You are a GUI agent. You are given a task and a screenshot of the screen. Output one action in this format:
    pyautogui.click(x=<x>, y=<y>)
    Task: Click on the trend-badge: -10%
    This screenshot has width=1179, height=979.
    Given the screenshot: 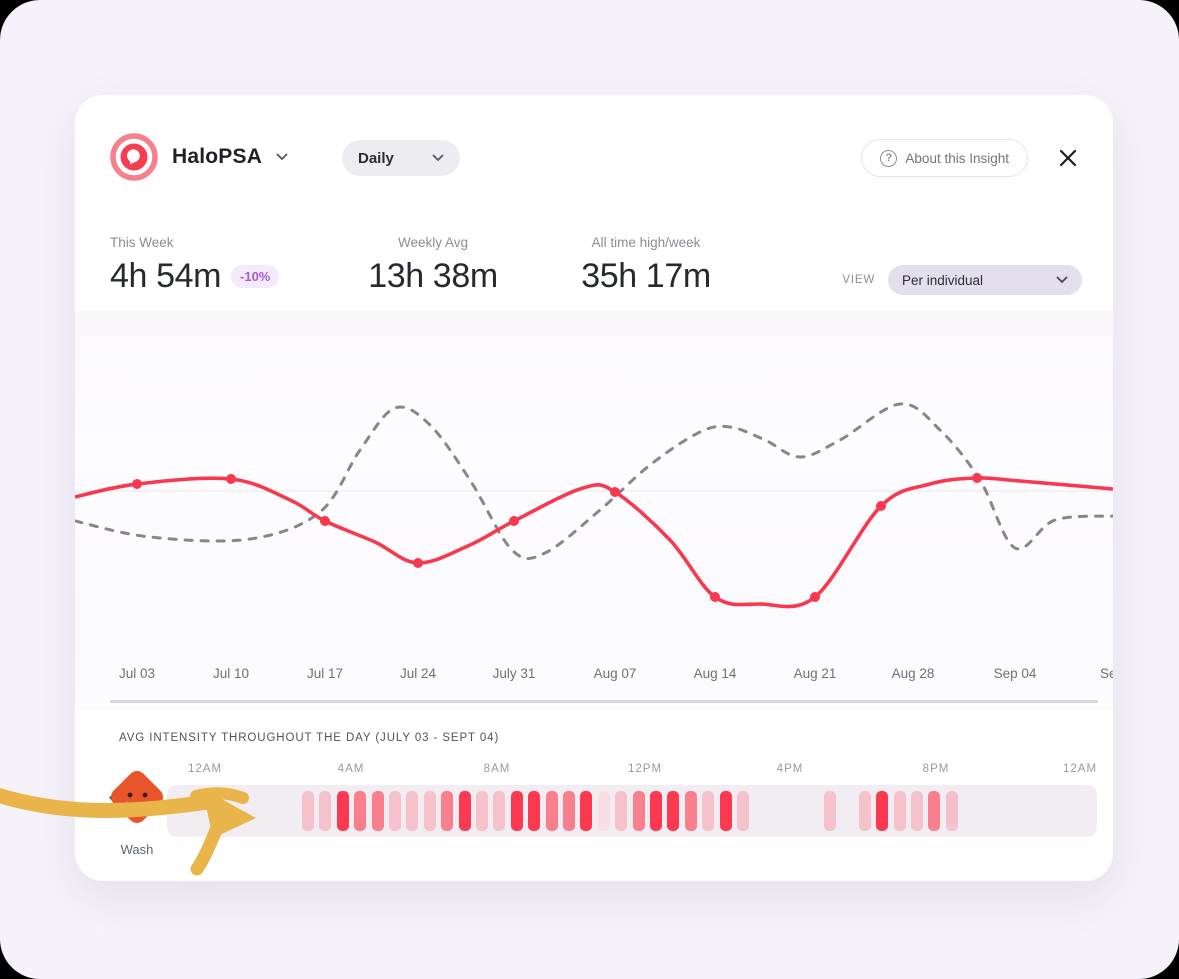 What is the action you would take?
    pyautogui.click(x=255, y=276)
    